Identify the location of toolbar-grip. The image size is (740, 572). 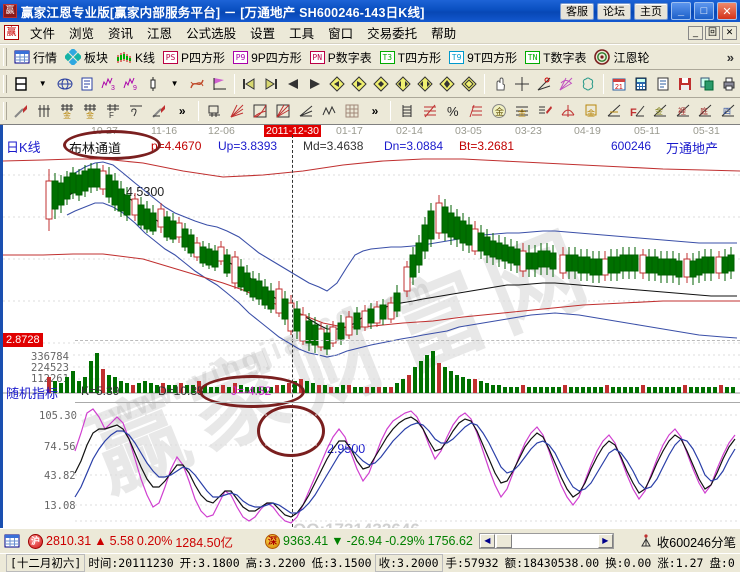
(5, 57).